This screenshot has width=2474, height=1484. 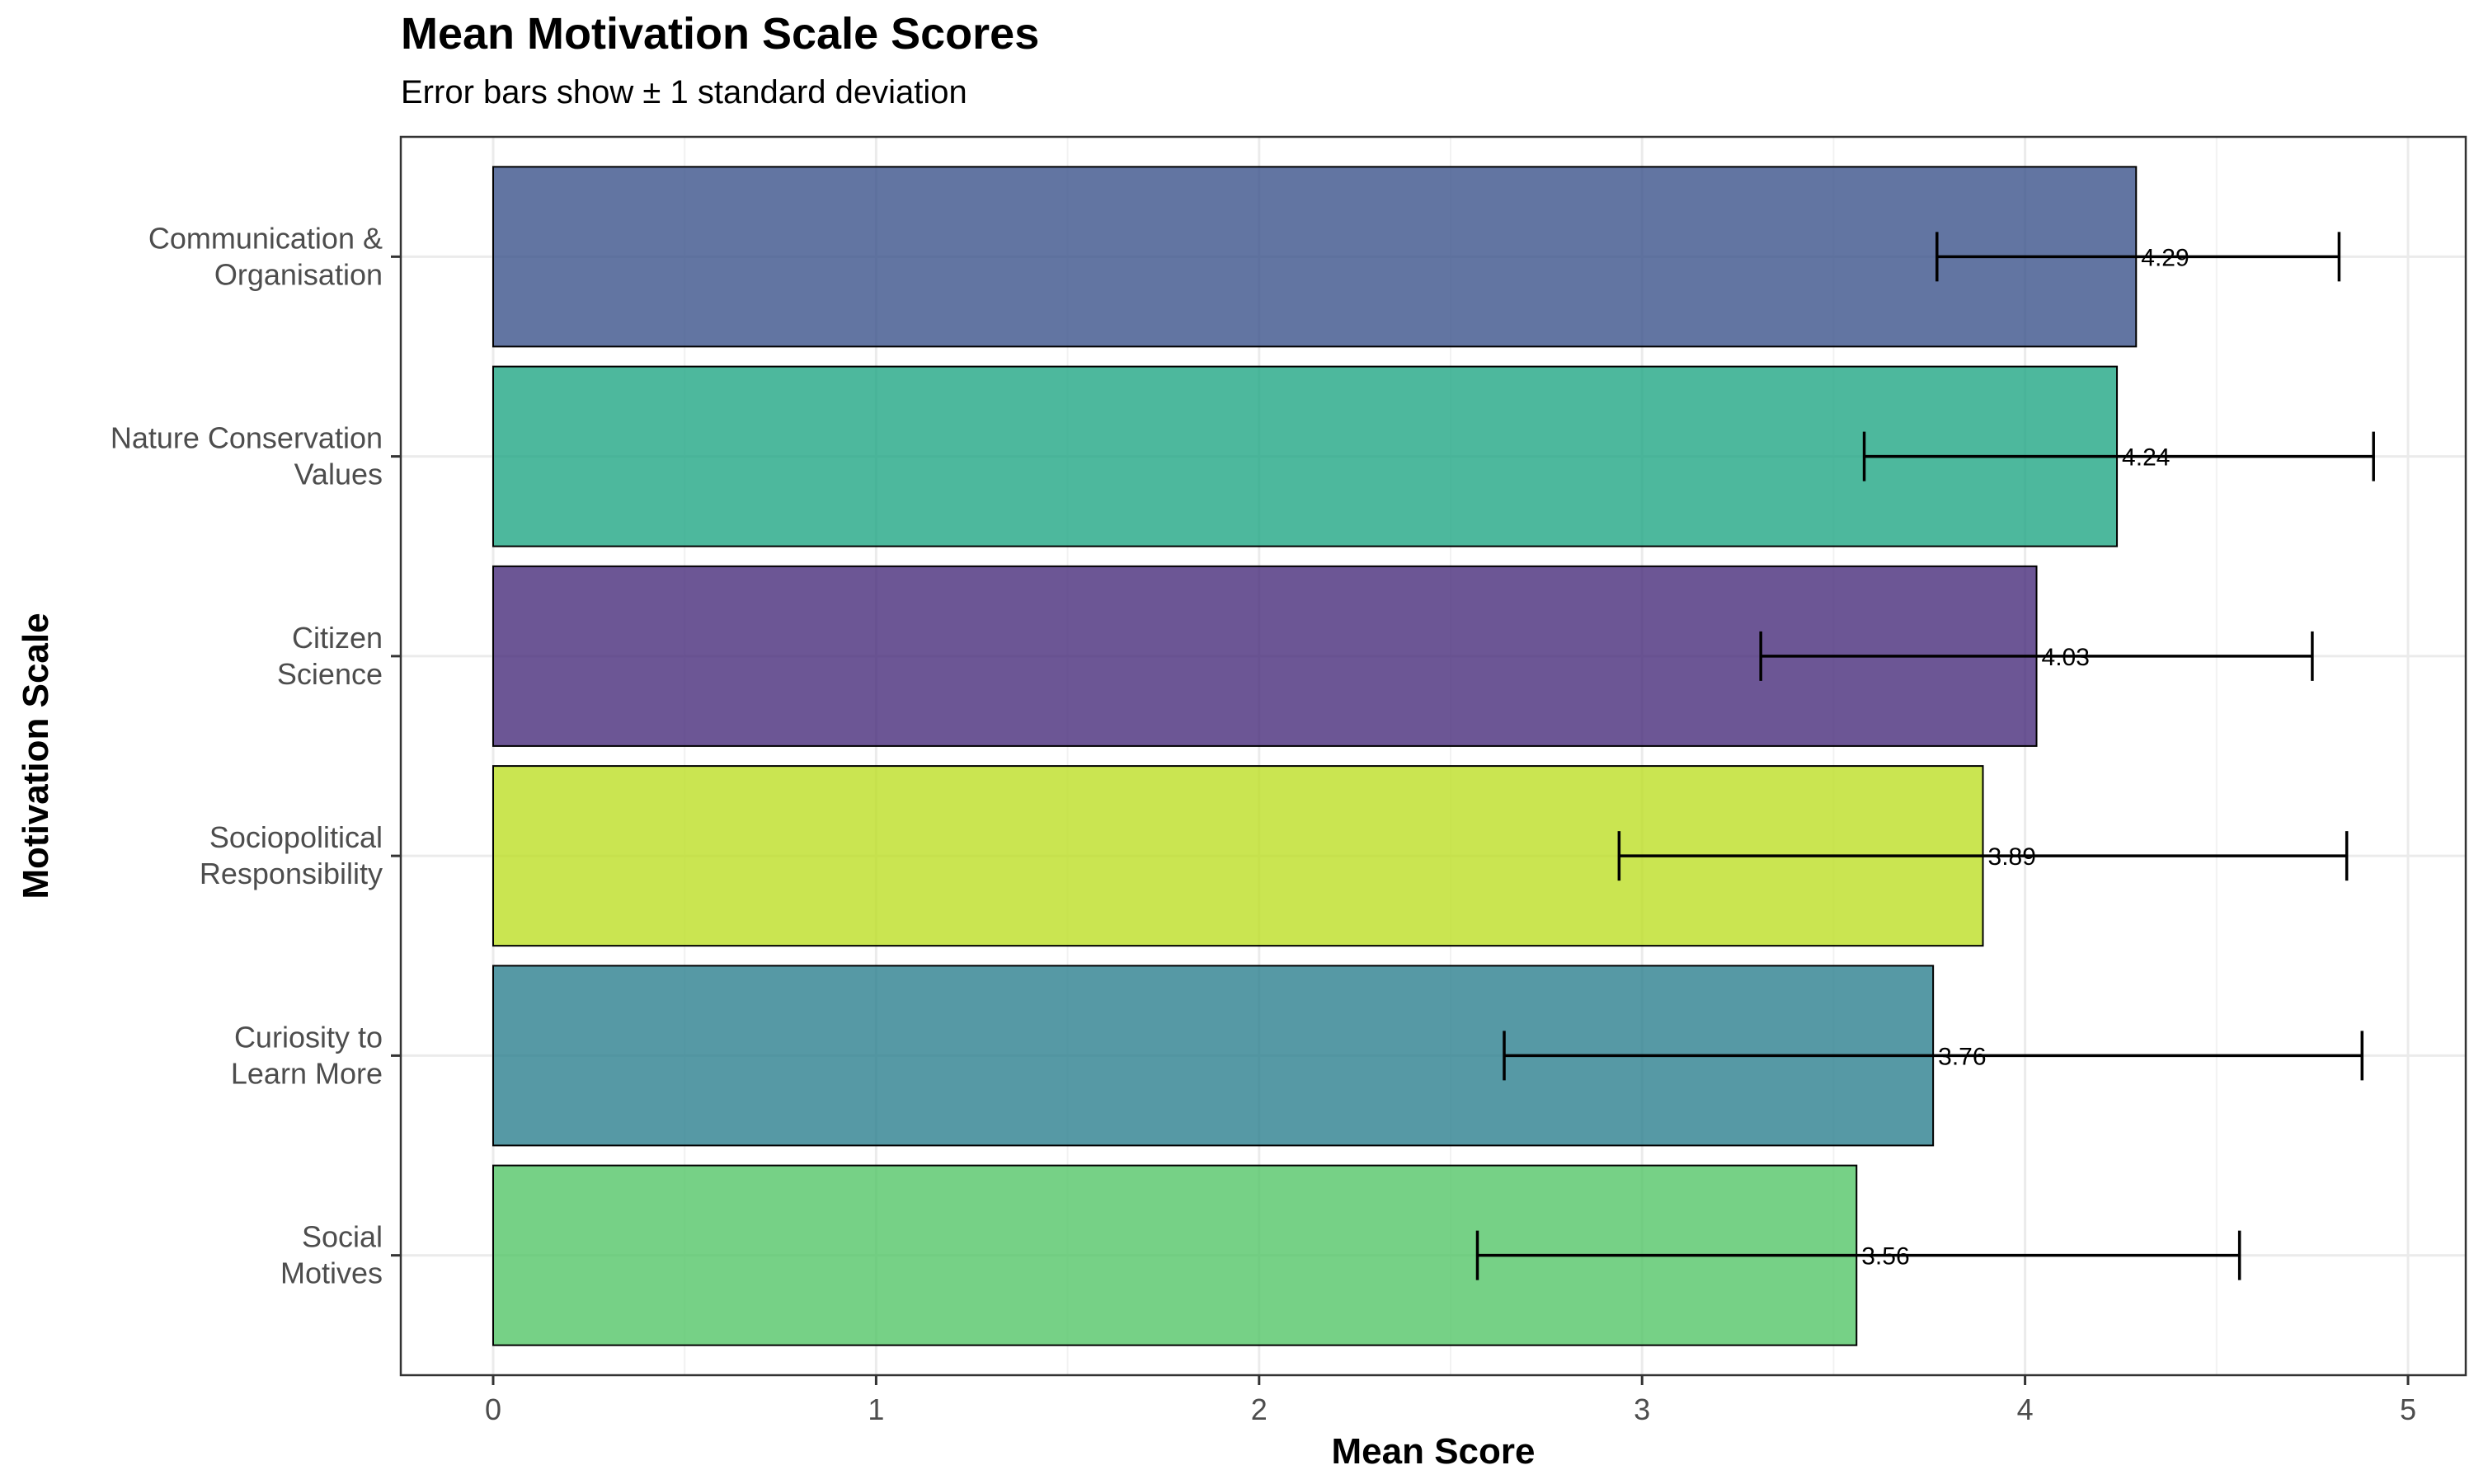 I want to click on y-tick-label: Sociopolitical Responsibility, so click(x=291, y=855).